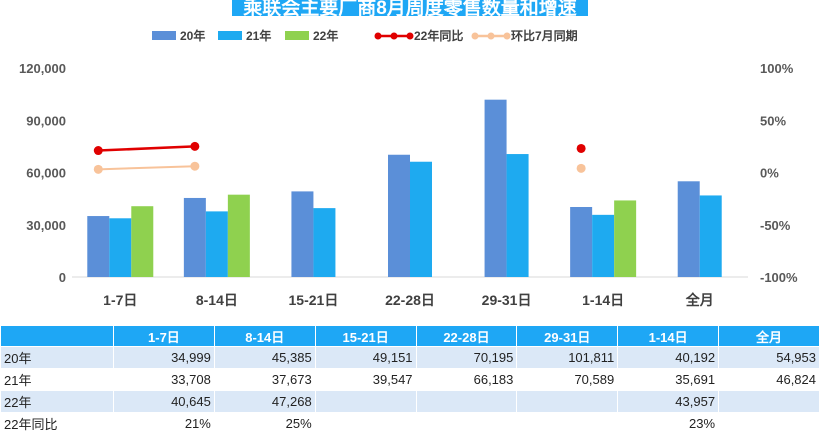 This screenshot has width=820, height=435. Describe the element at coordinates (668, 379) in the screenshot. I see `table-cell: 35,691` at that location.